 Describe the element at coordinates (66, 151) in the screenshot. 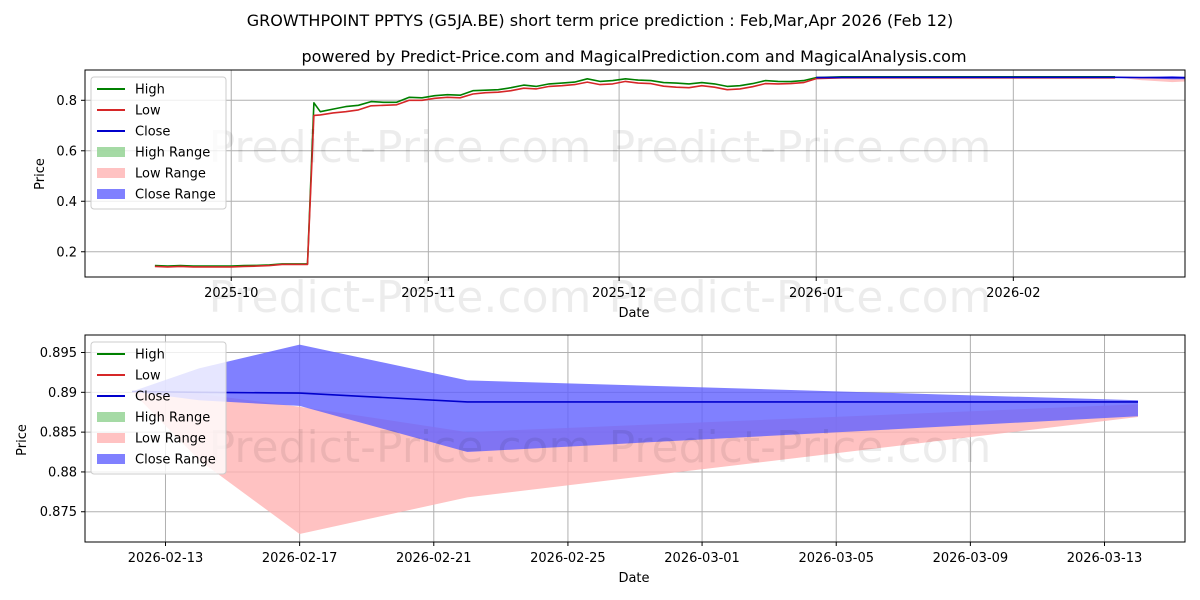

I see `y-tick-label: 0.6` at that location.